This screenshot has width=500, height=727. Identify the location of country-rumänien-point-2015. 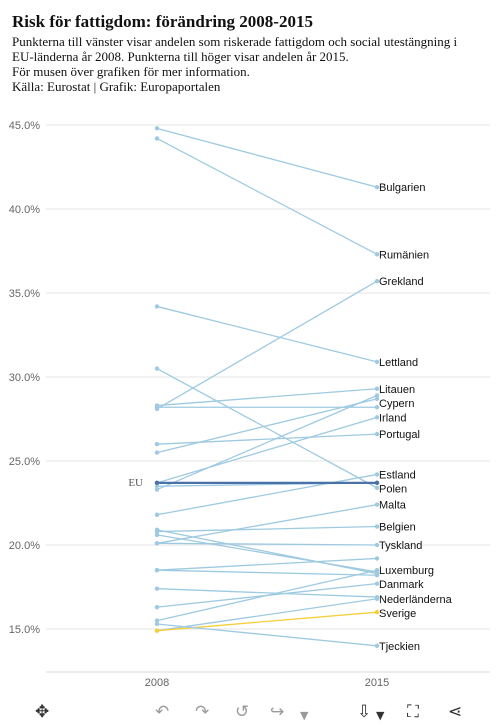
(377, 254).